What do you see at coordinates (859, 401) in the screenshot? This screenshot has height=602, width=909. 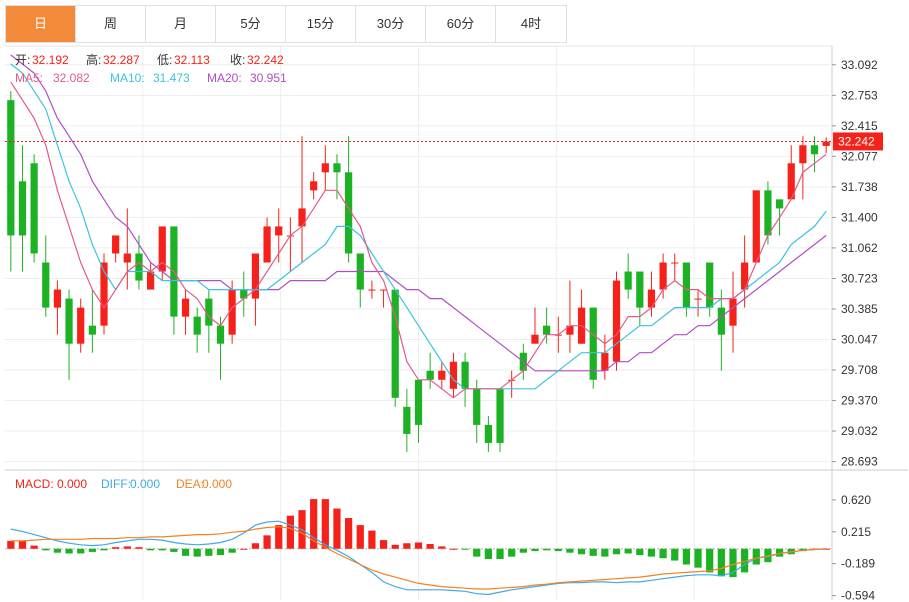 I see `y-tick-label: 29.370` at bounding box center [859, 401].